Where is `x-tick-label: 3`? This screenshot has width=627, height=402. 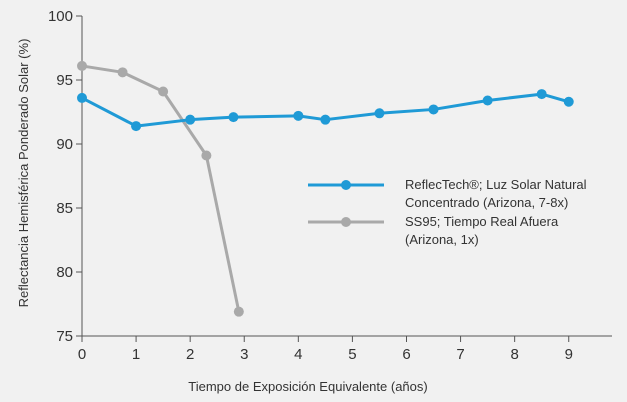 x-tick-label: 3 is located at coordinates (244, 354).